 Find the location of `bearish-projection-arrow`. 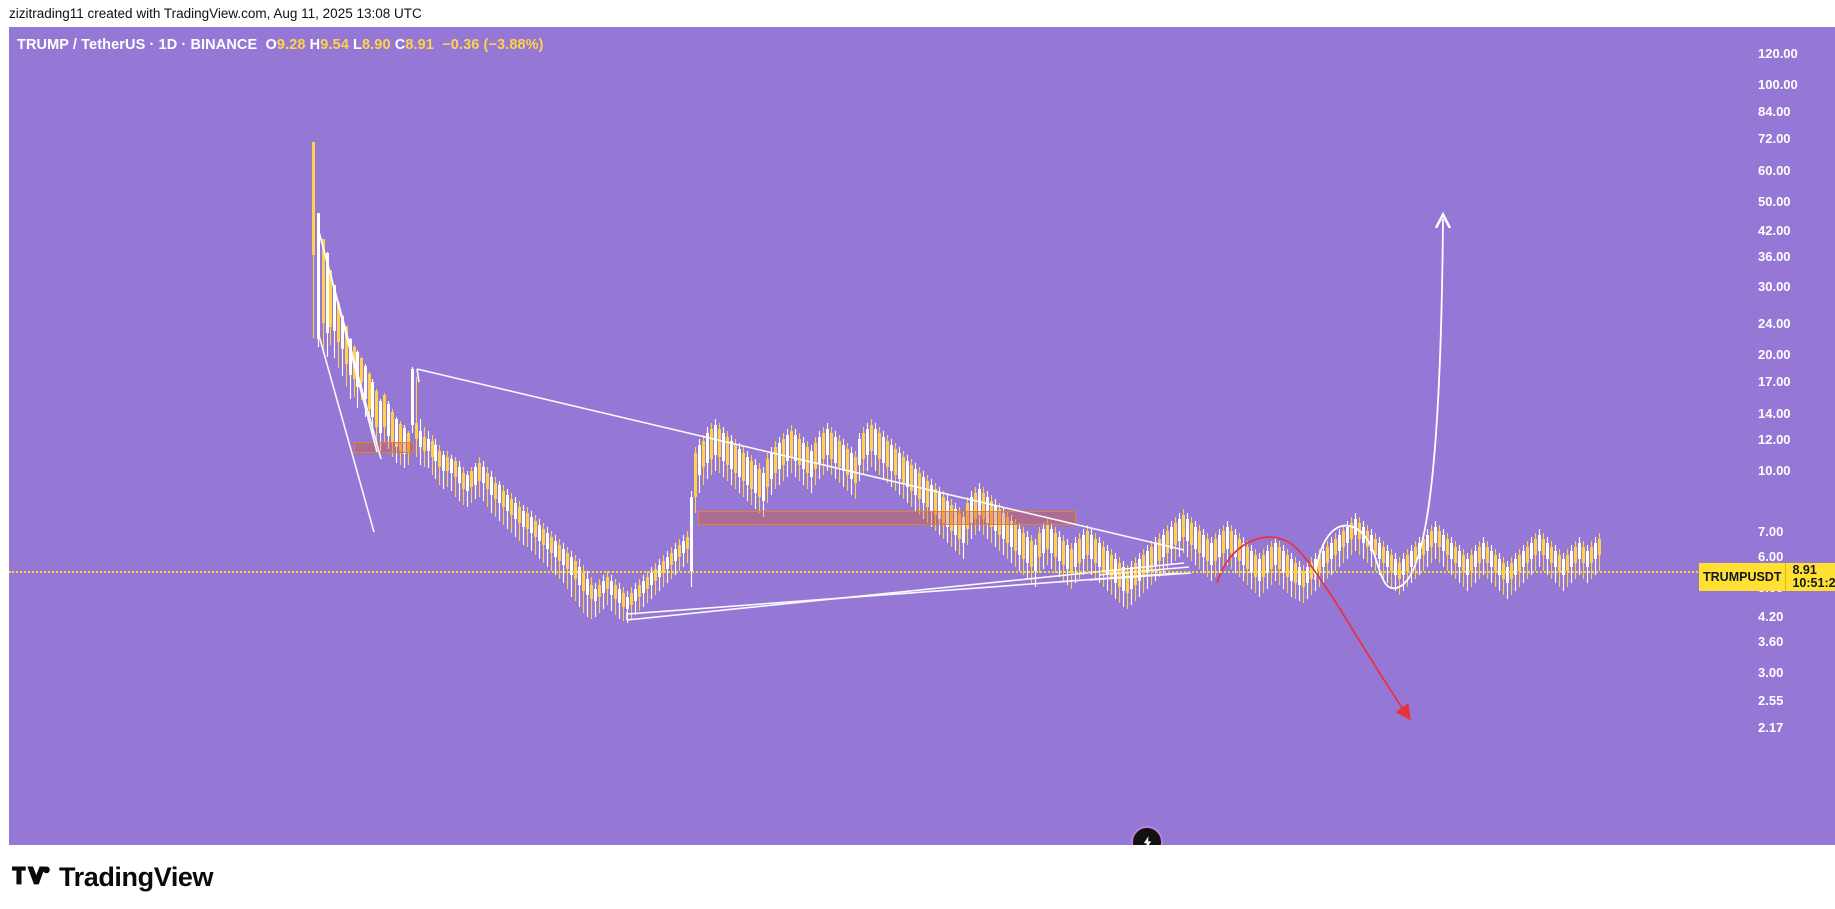

bearish-projection-arrow is located at coordinates (1311, 625).